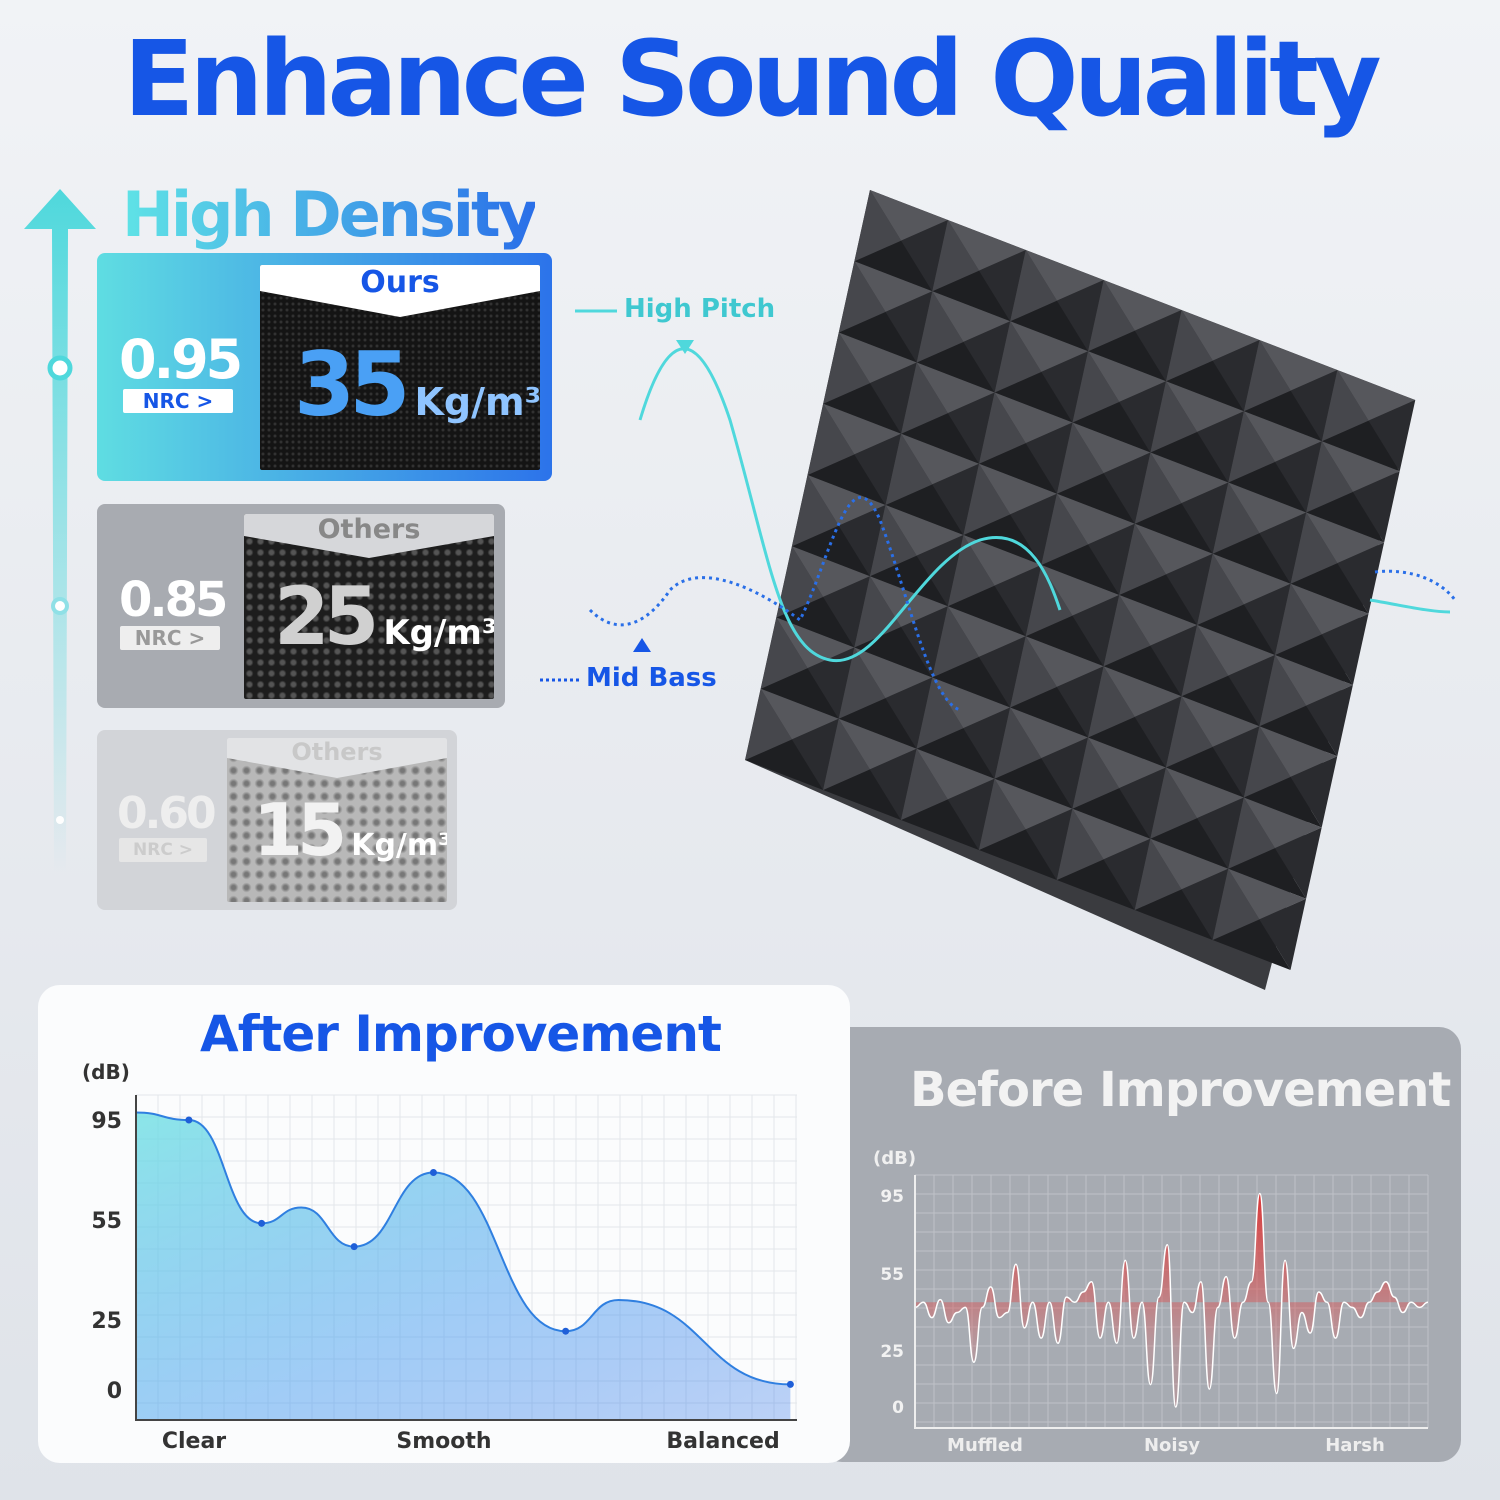 This screenshot has width=1500, height=1500. I want to click on density-arrow, so click(60, 532).